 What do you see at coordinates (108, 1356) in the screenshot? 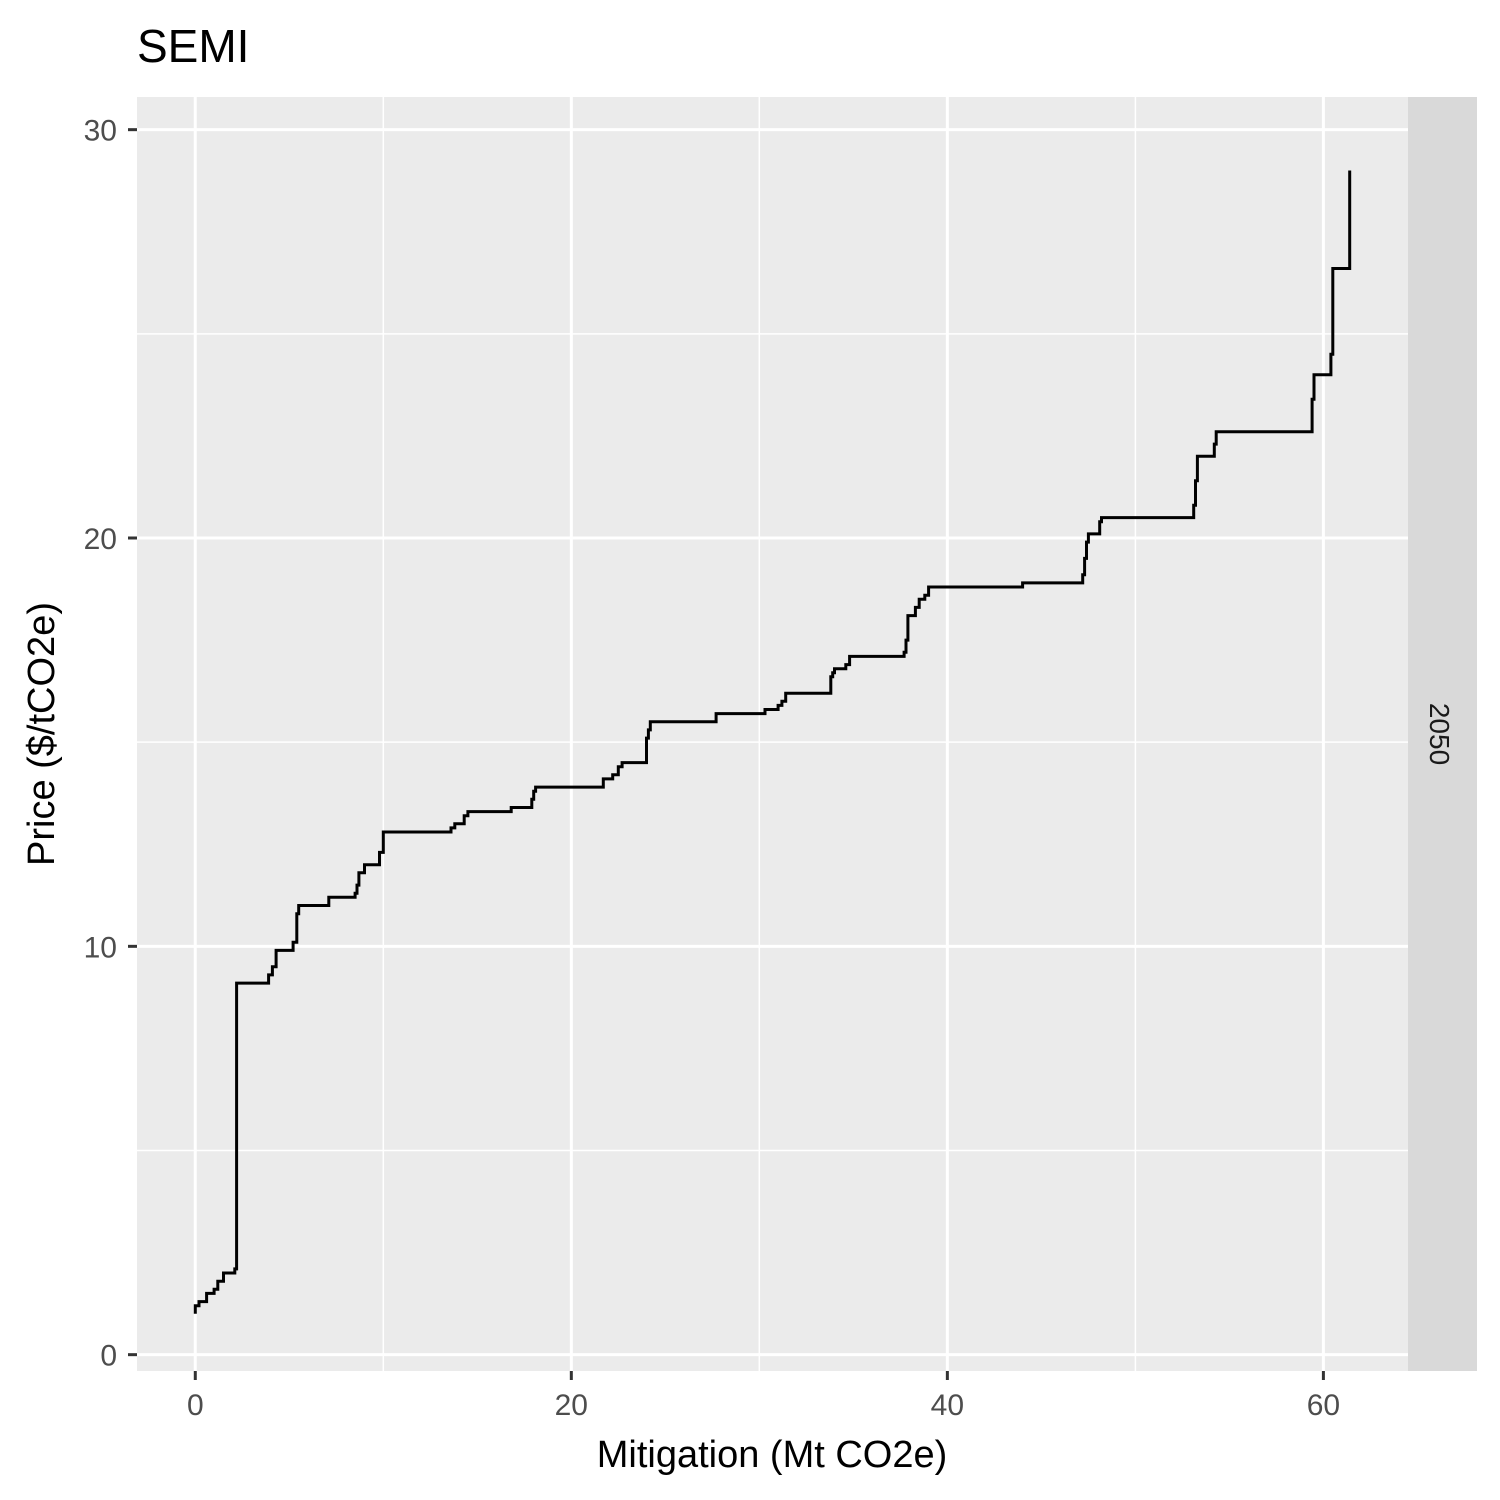
I see `y-tick-label: 0` at bounding box center [108, 1356].